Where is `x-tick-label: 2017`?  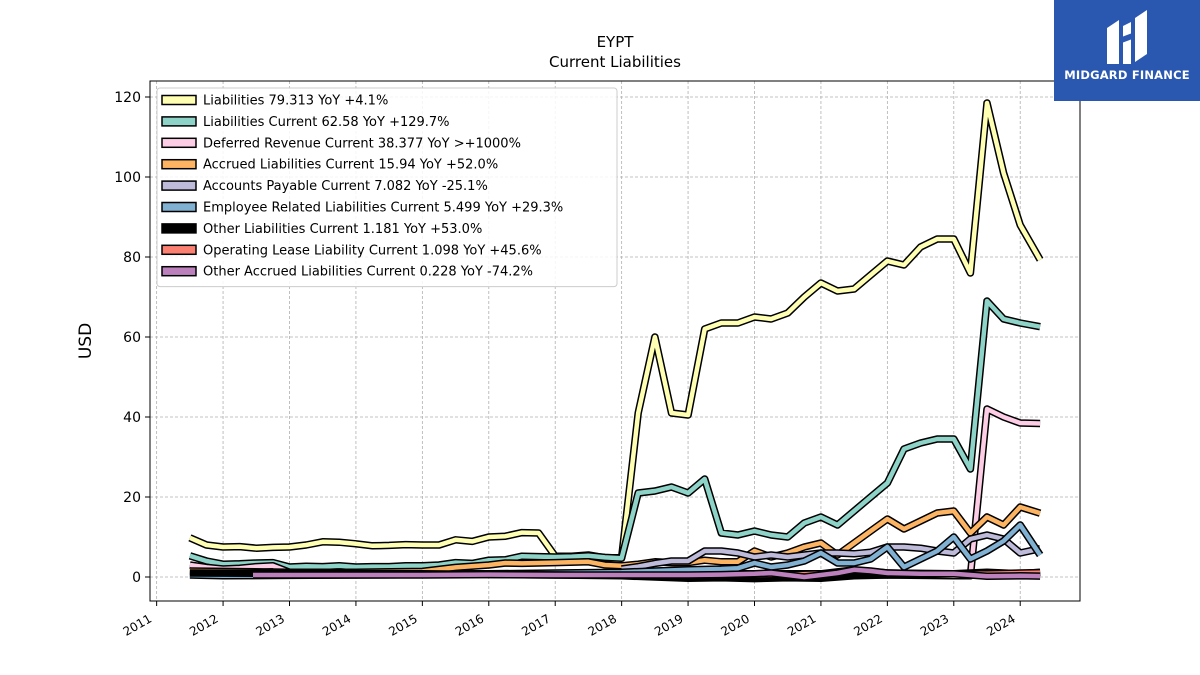 x-tick-label: 2017 is located at coordinates (535, 624).